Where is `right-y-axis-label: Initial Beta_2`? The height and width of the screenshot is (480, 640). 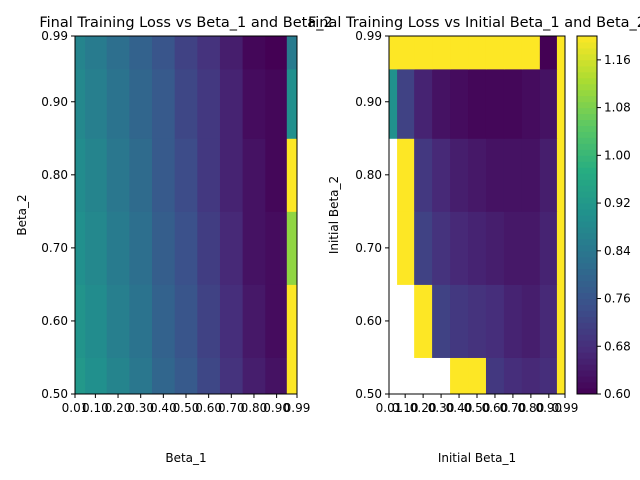 right-y-axis-label: Initial Beta_2 is located at coordinates (334, 215).